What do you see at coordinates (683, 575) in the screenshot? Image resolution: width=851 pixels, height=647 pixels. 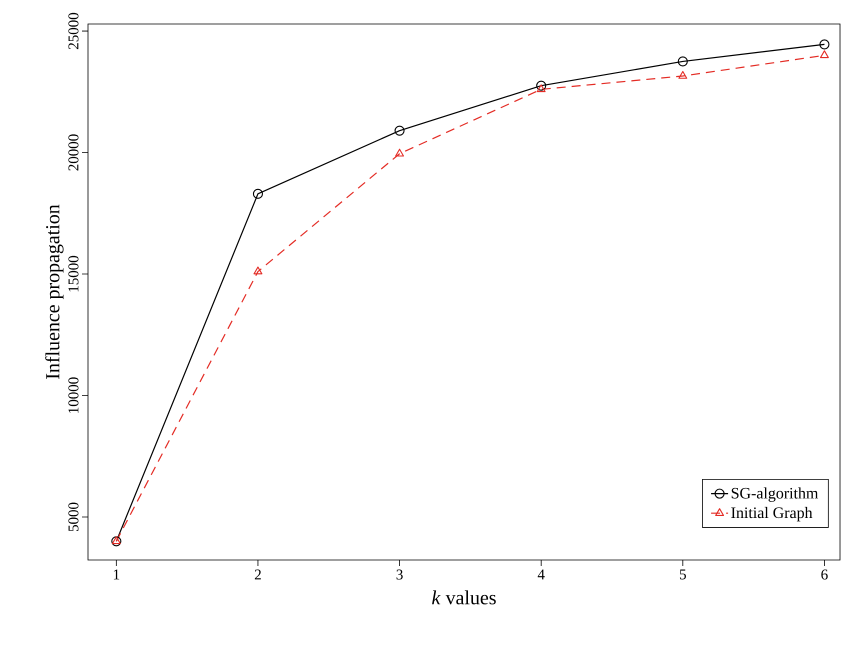 I see `x-tick-label: 5` at bounding box center [683, 575].